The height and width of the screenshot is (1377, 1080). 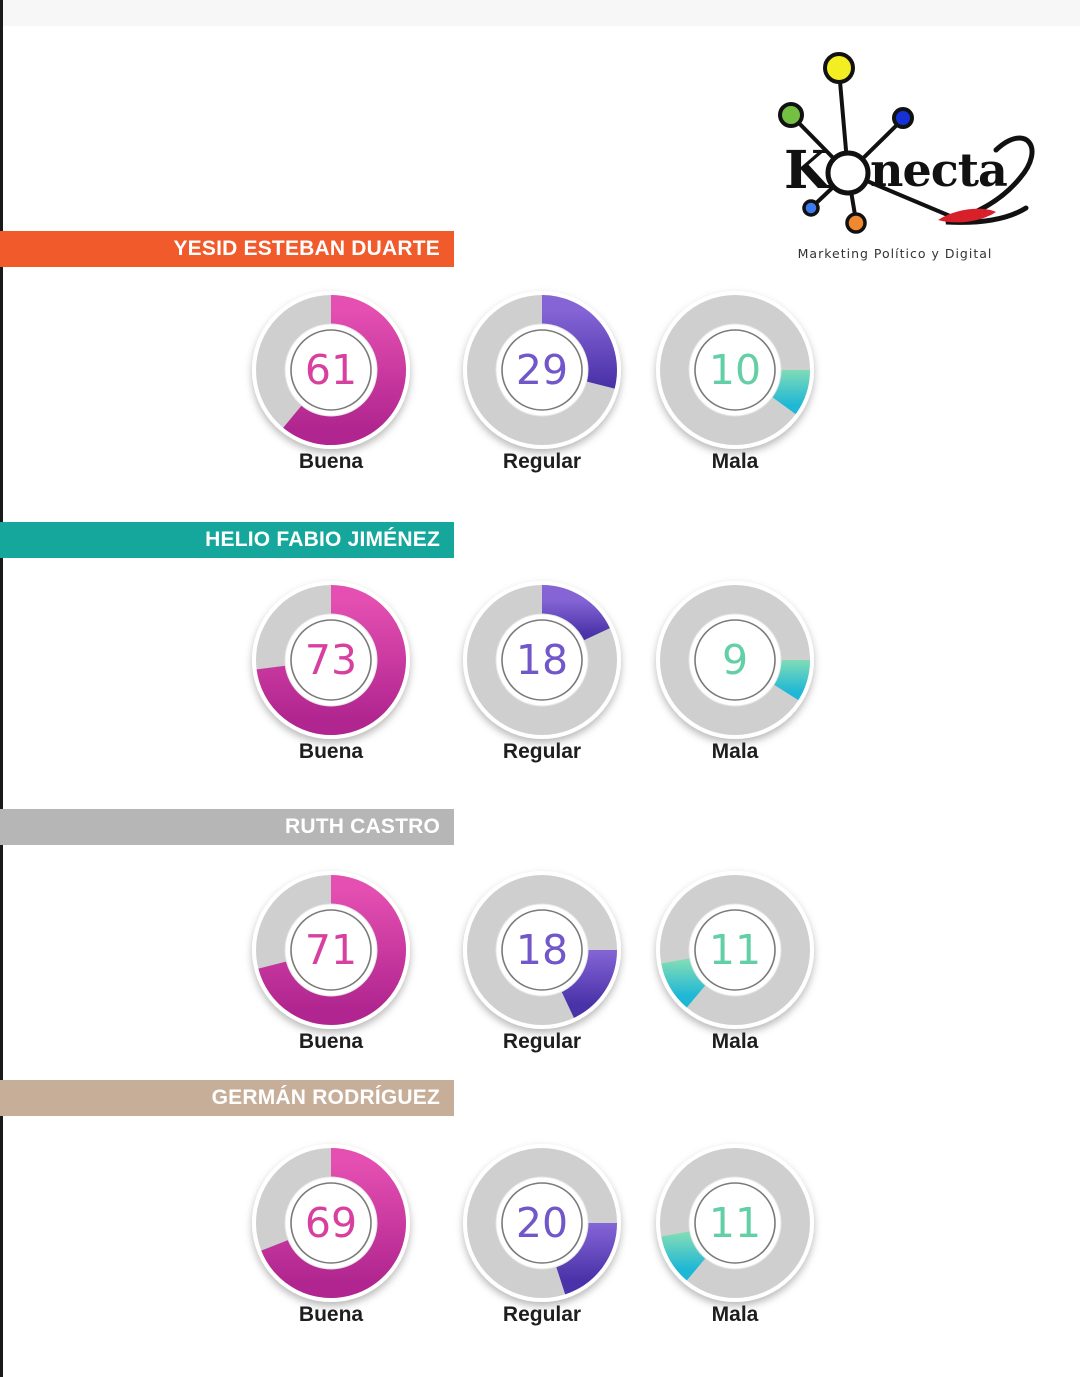 I want to click on gauge-buena: 73 Buena, so click(x=331, y=680).